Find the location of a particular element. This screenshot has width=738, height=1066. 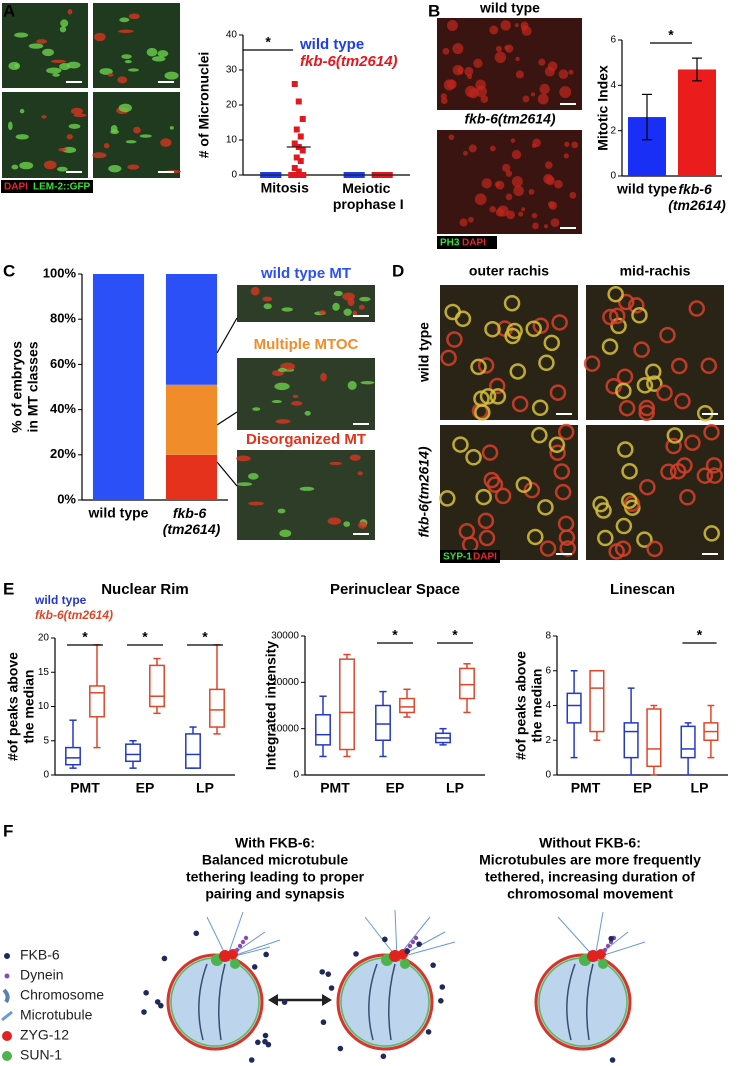

chromosome is located at coordinates (571, 1002).